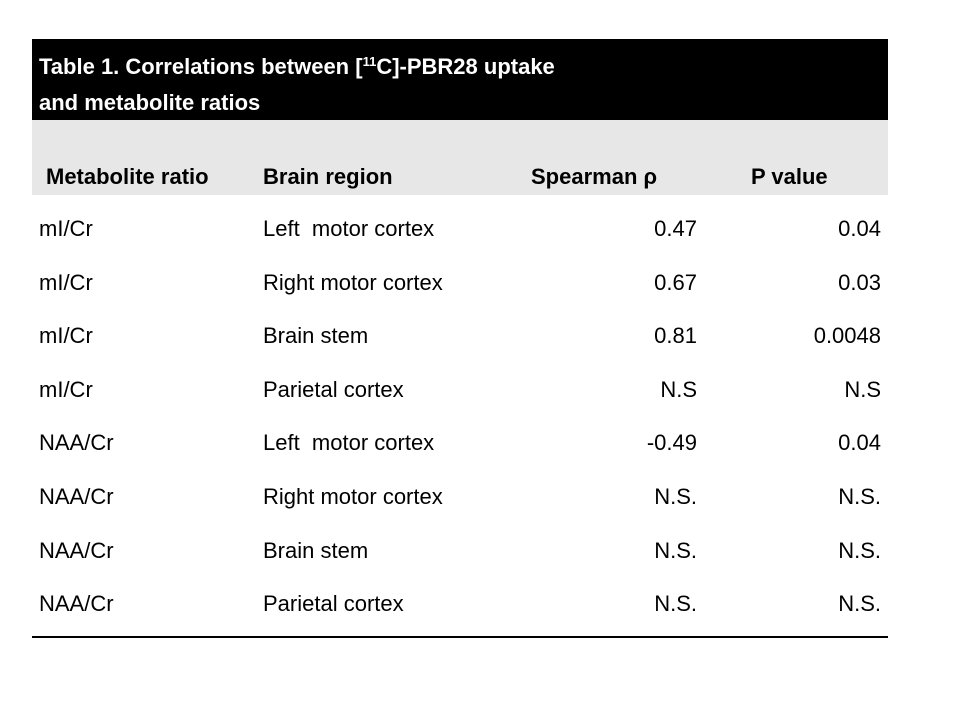 The height and width of the screenshot is (720, 960). Describe the element at coordinates (127, 176) in the screenshot. I see `header-metabolite-ratio: Metabolite ratio` at that location.